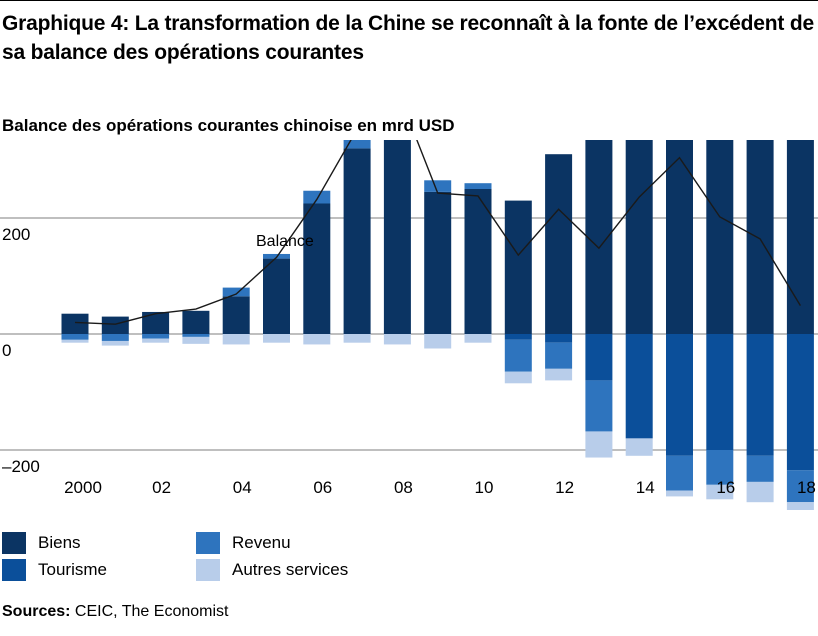 The height and width of the screenshot is (636, 818). I want to click on bar-autres-services-2013, so click(599, 444).